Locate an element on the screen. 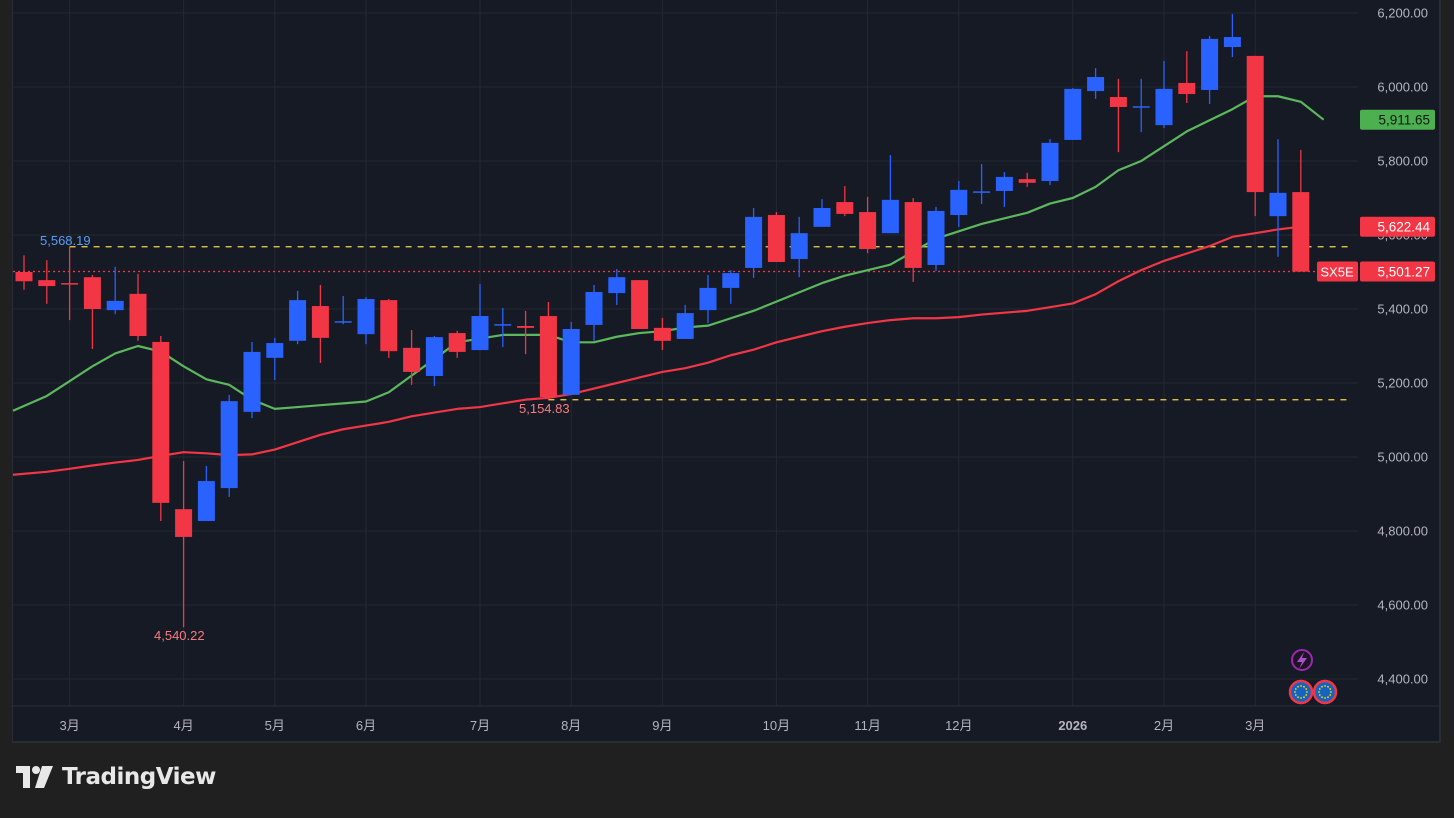  price-tick: 5,200.00 is located at coordinates (1402, 383).